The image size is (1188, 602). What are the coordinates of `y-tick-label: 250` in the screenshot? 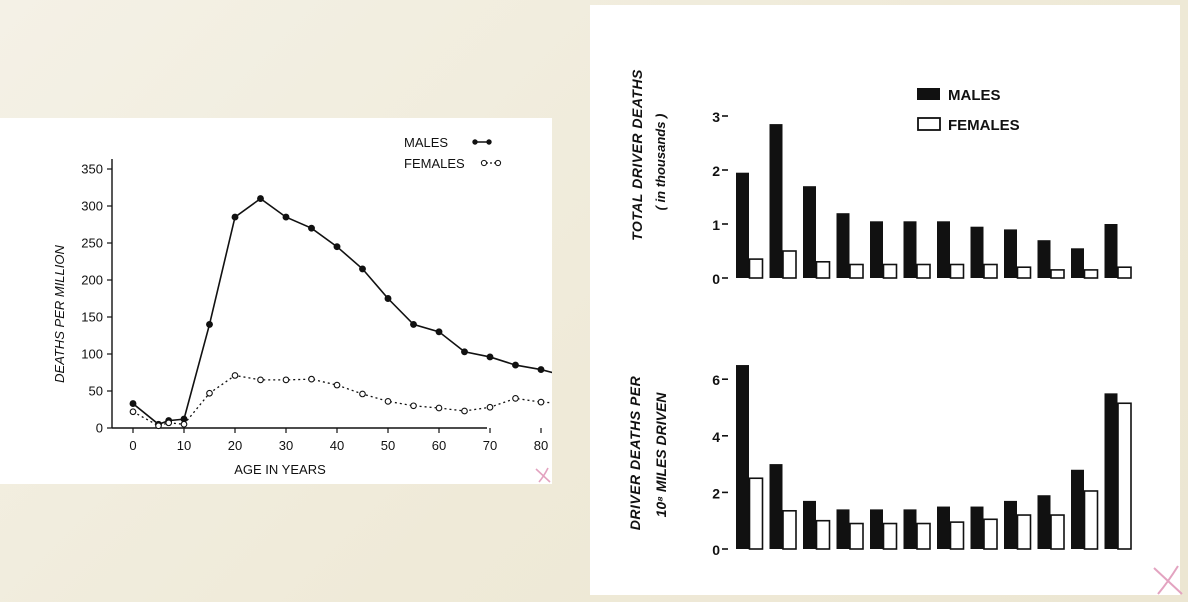 It's located at (92, 243).